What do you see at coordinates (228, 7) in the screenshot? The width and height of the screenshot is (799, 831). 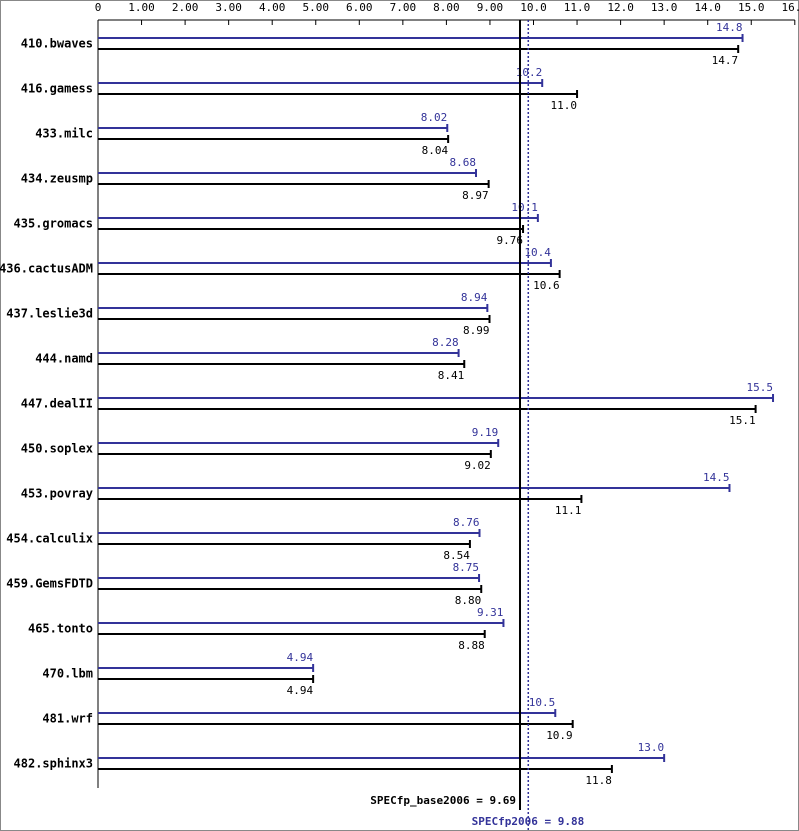 I see `x-tick-label: 3.00` at bounding box center [228, 7].